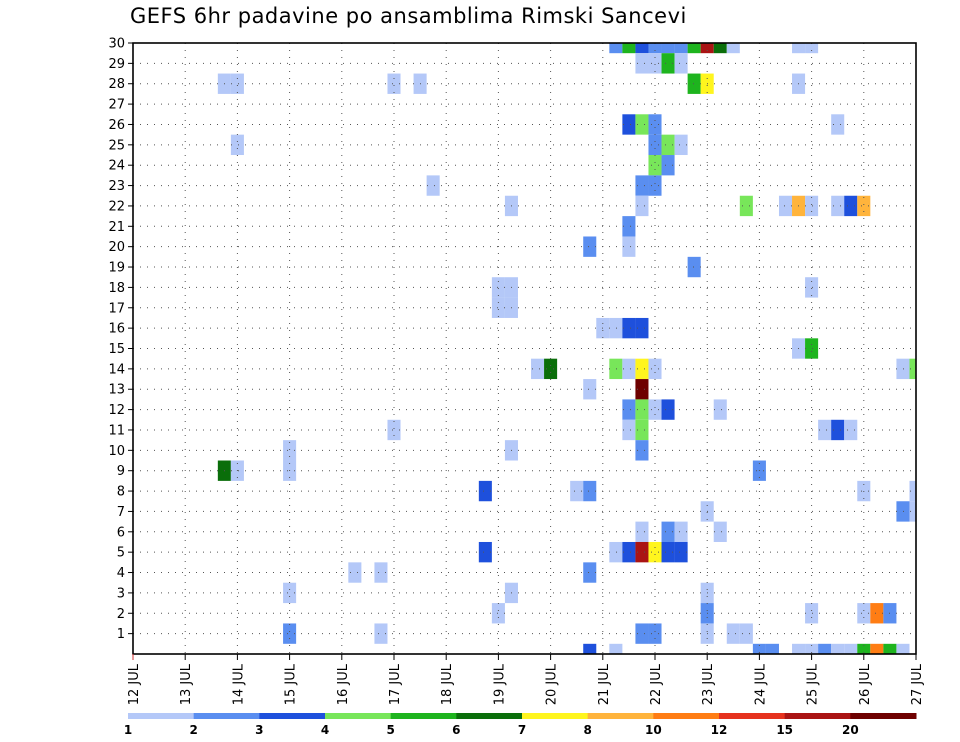  I want to click on y-tick-label: 12, so click(116, 410).